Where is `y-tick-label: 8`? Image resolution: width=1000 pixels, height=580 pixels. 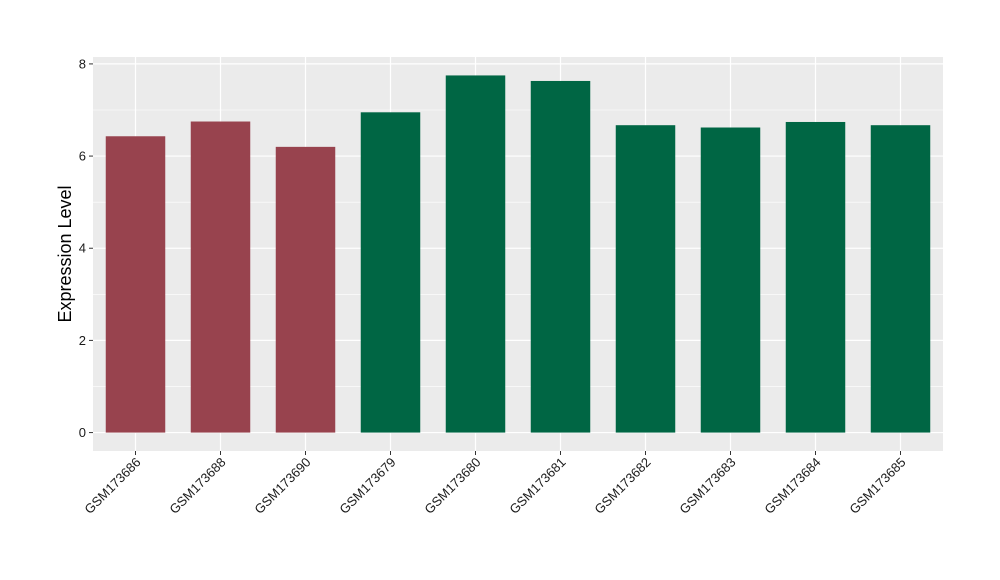 y-tick-label: 8 is located at coordinates (82, 63).